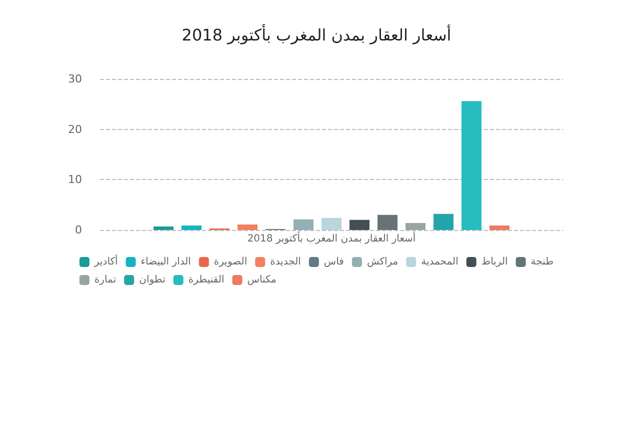  I want to click on legend-label: تمارة, so click(105, 280).